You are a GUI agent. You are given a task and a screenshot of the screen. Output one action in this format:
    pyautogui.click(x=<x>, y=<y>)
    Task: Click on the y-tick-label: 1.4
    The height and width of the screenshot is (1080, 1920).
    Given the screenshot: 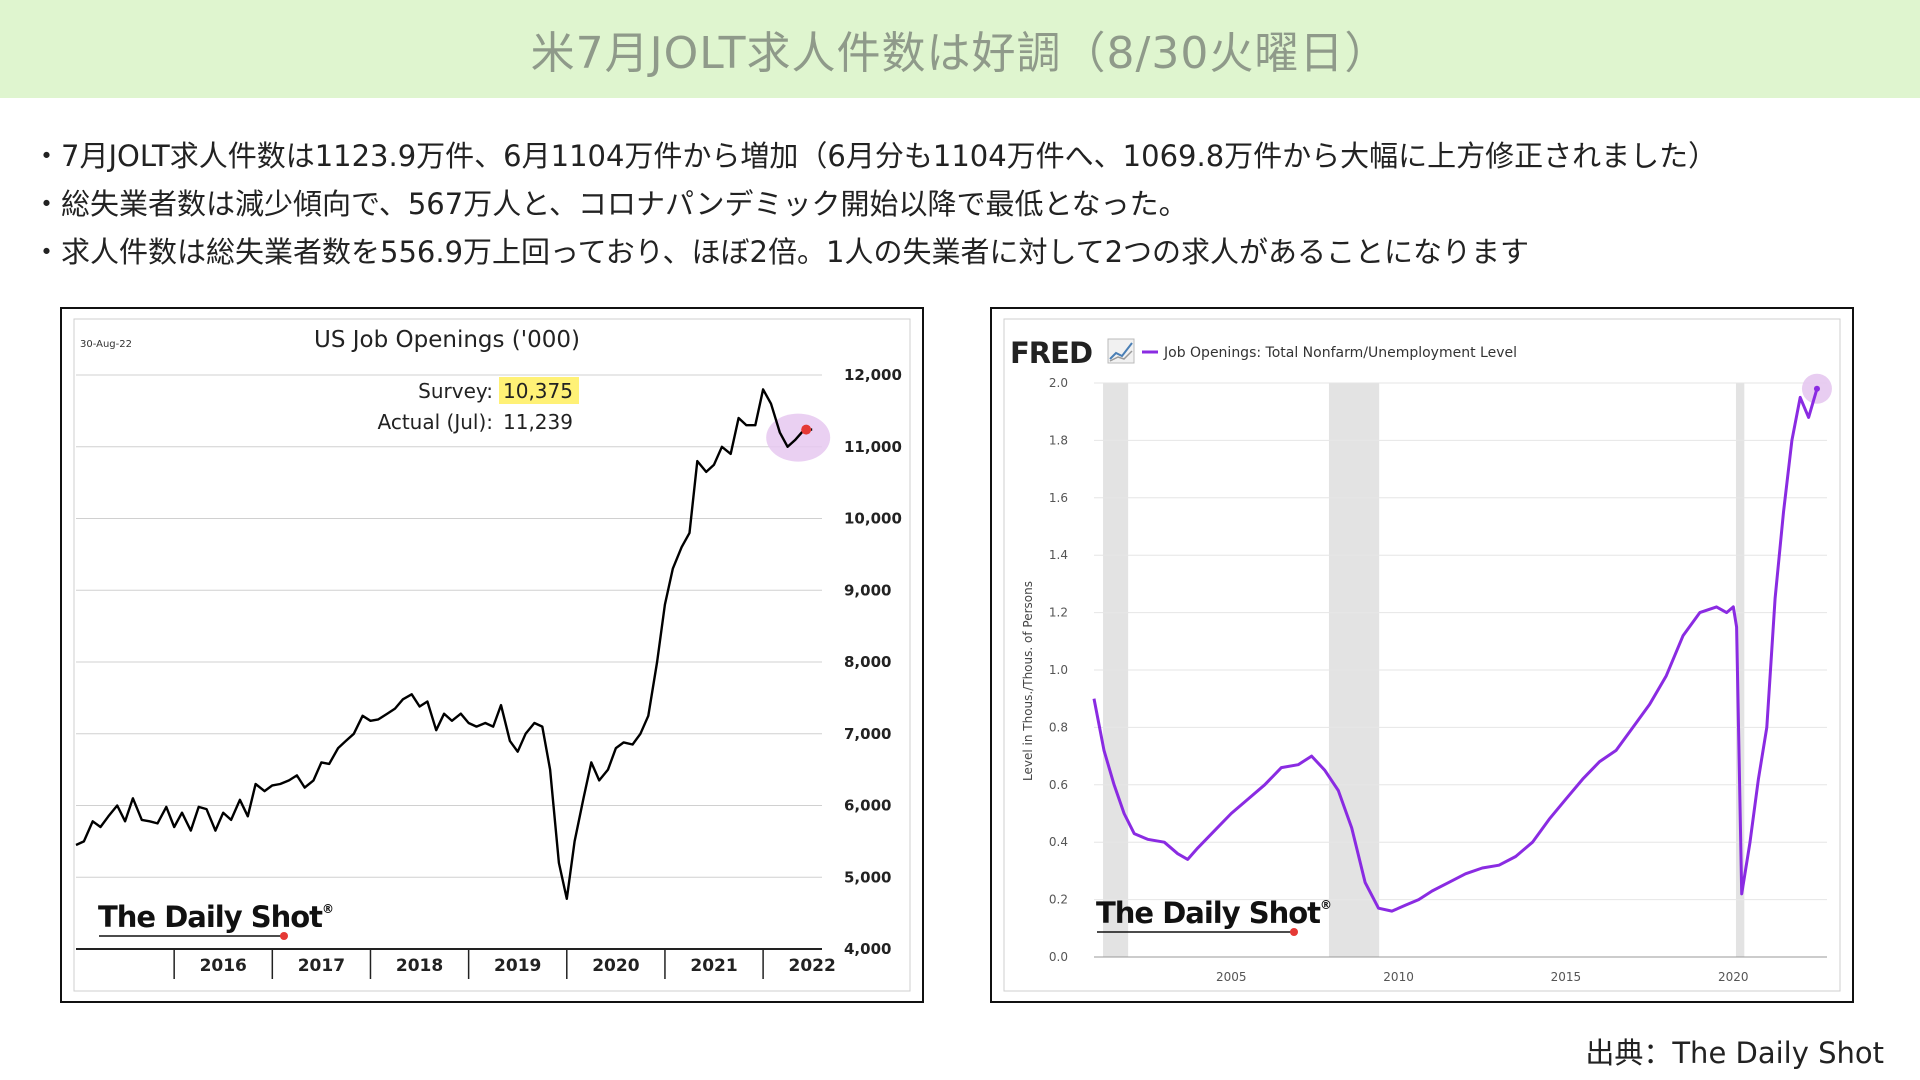 What is the action you would take?
    pyautogui.click(x=1058, y=555)
    